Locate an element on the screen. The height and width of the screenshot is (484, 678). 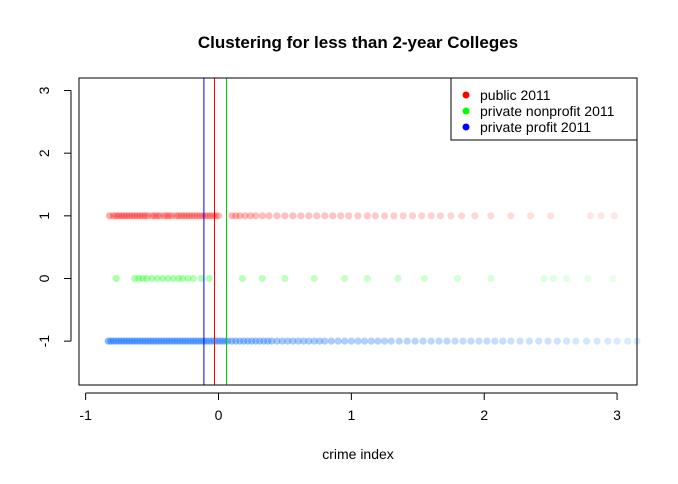
y-tick-label: 3 is located at coordinates (44, 90).